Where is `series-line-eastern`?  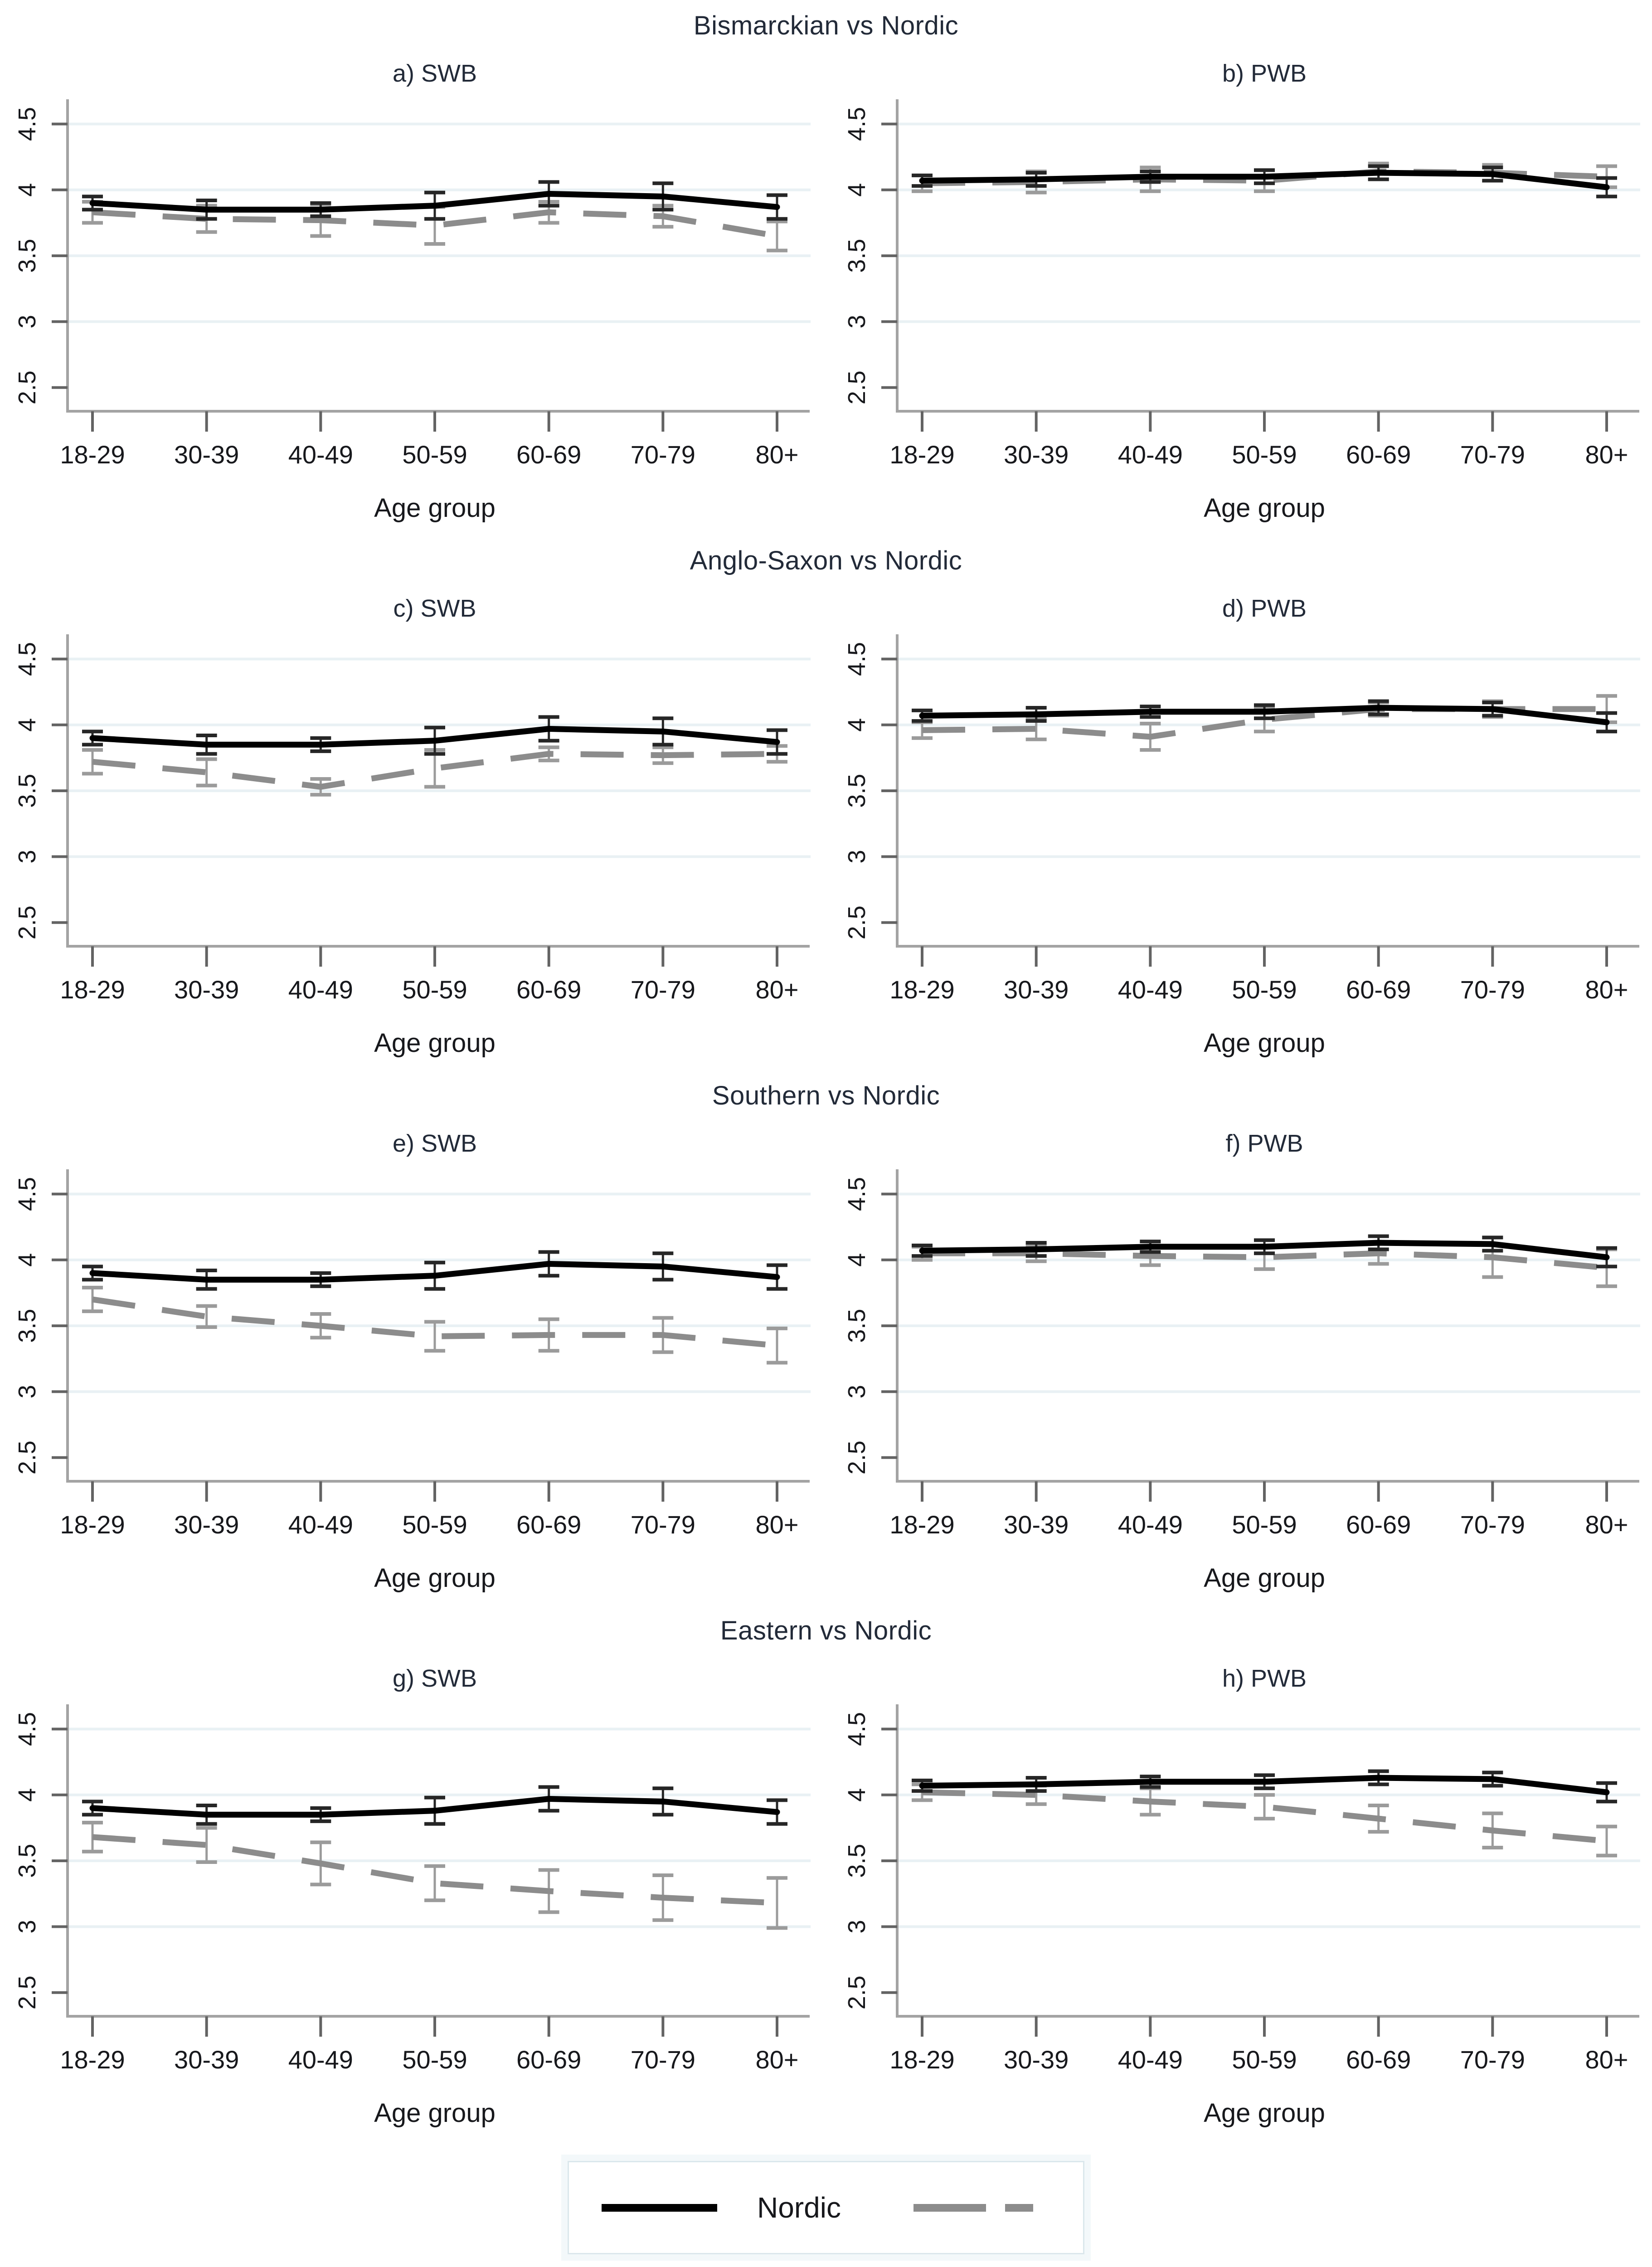 series-line-eastern is located at coordinates (435, 1870).